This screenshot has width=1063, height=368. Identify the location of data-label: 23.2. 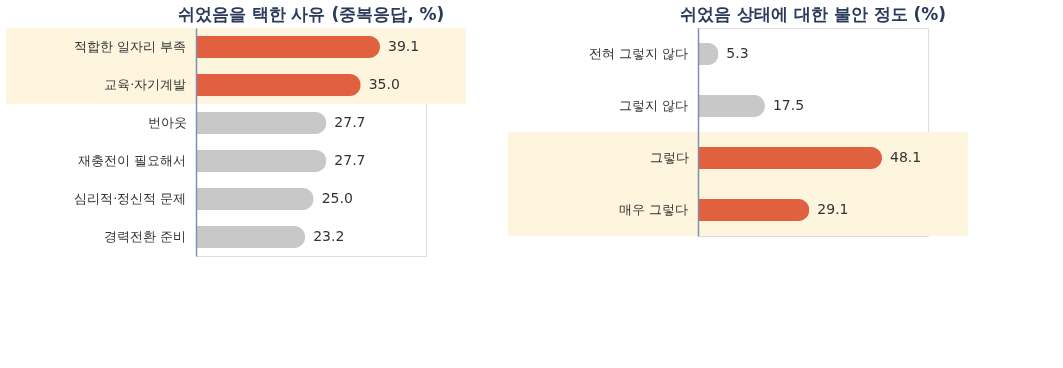
(329, 236).